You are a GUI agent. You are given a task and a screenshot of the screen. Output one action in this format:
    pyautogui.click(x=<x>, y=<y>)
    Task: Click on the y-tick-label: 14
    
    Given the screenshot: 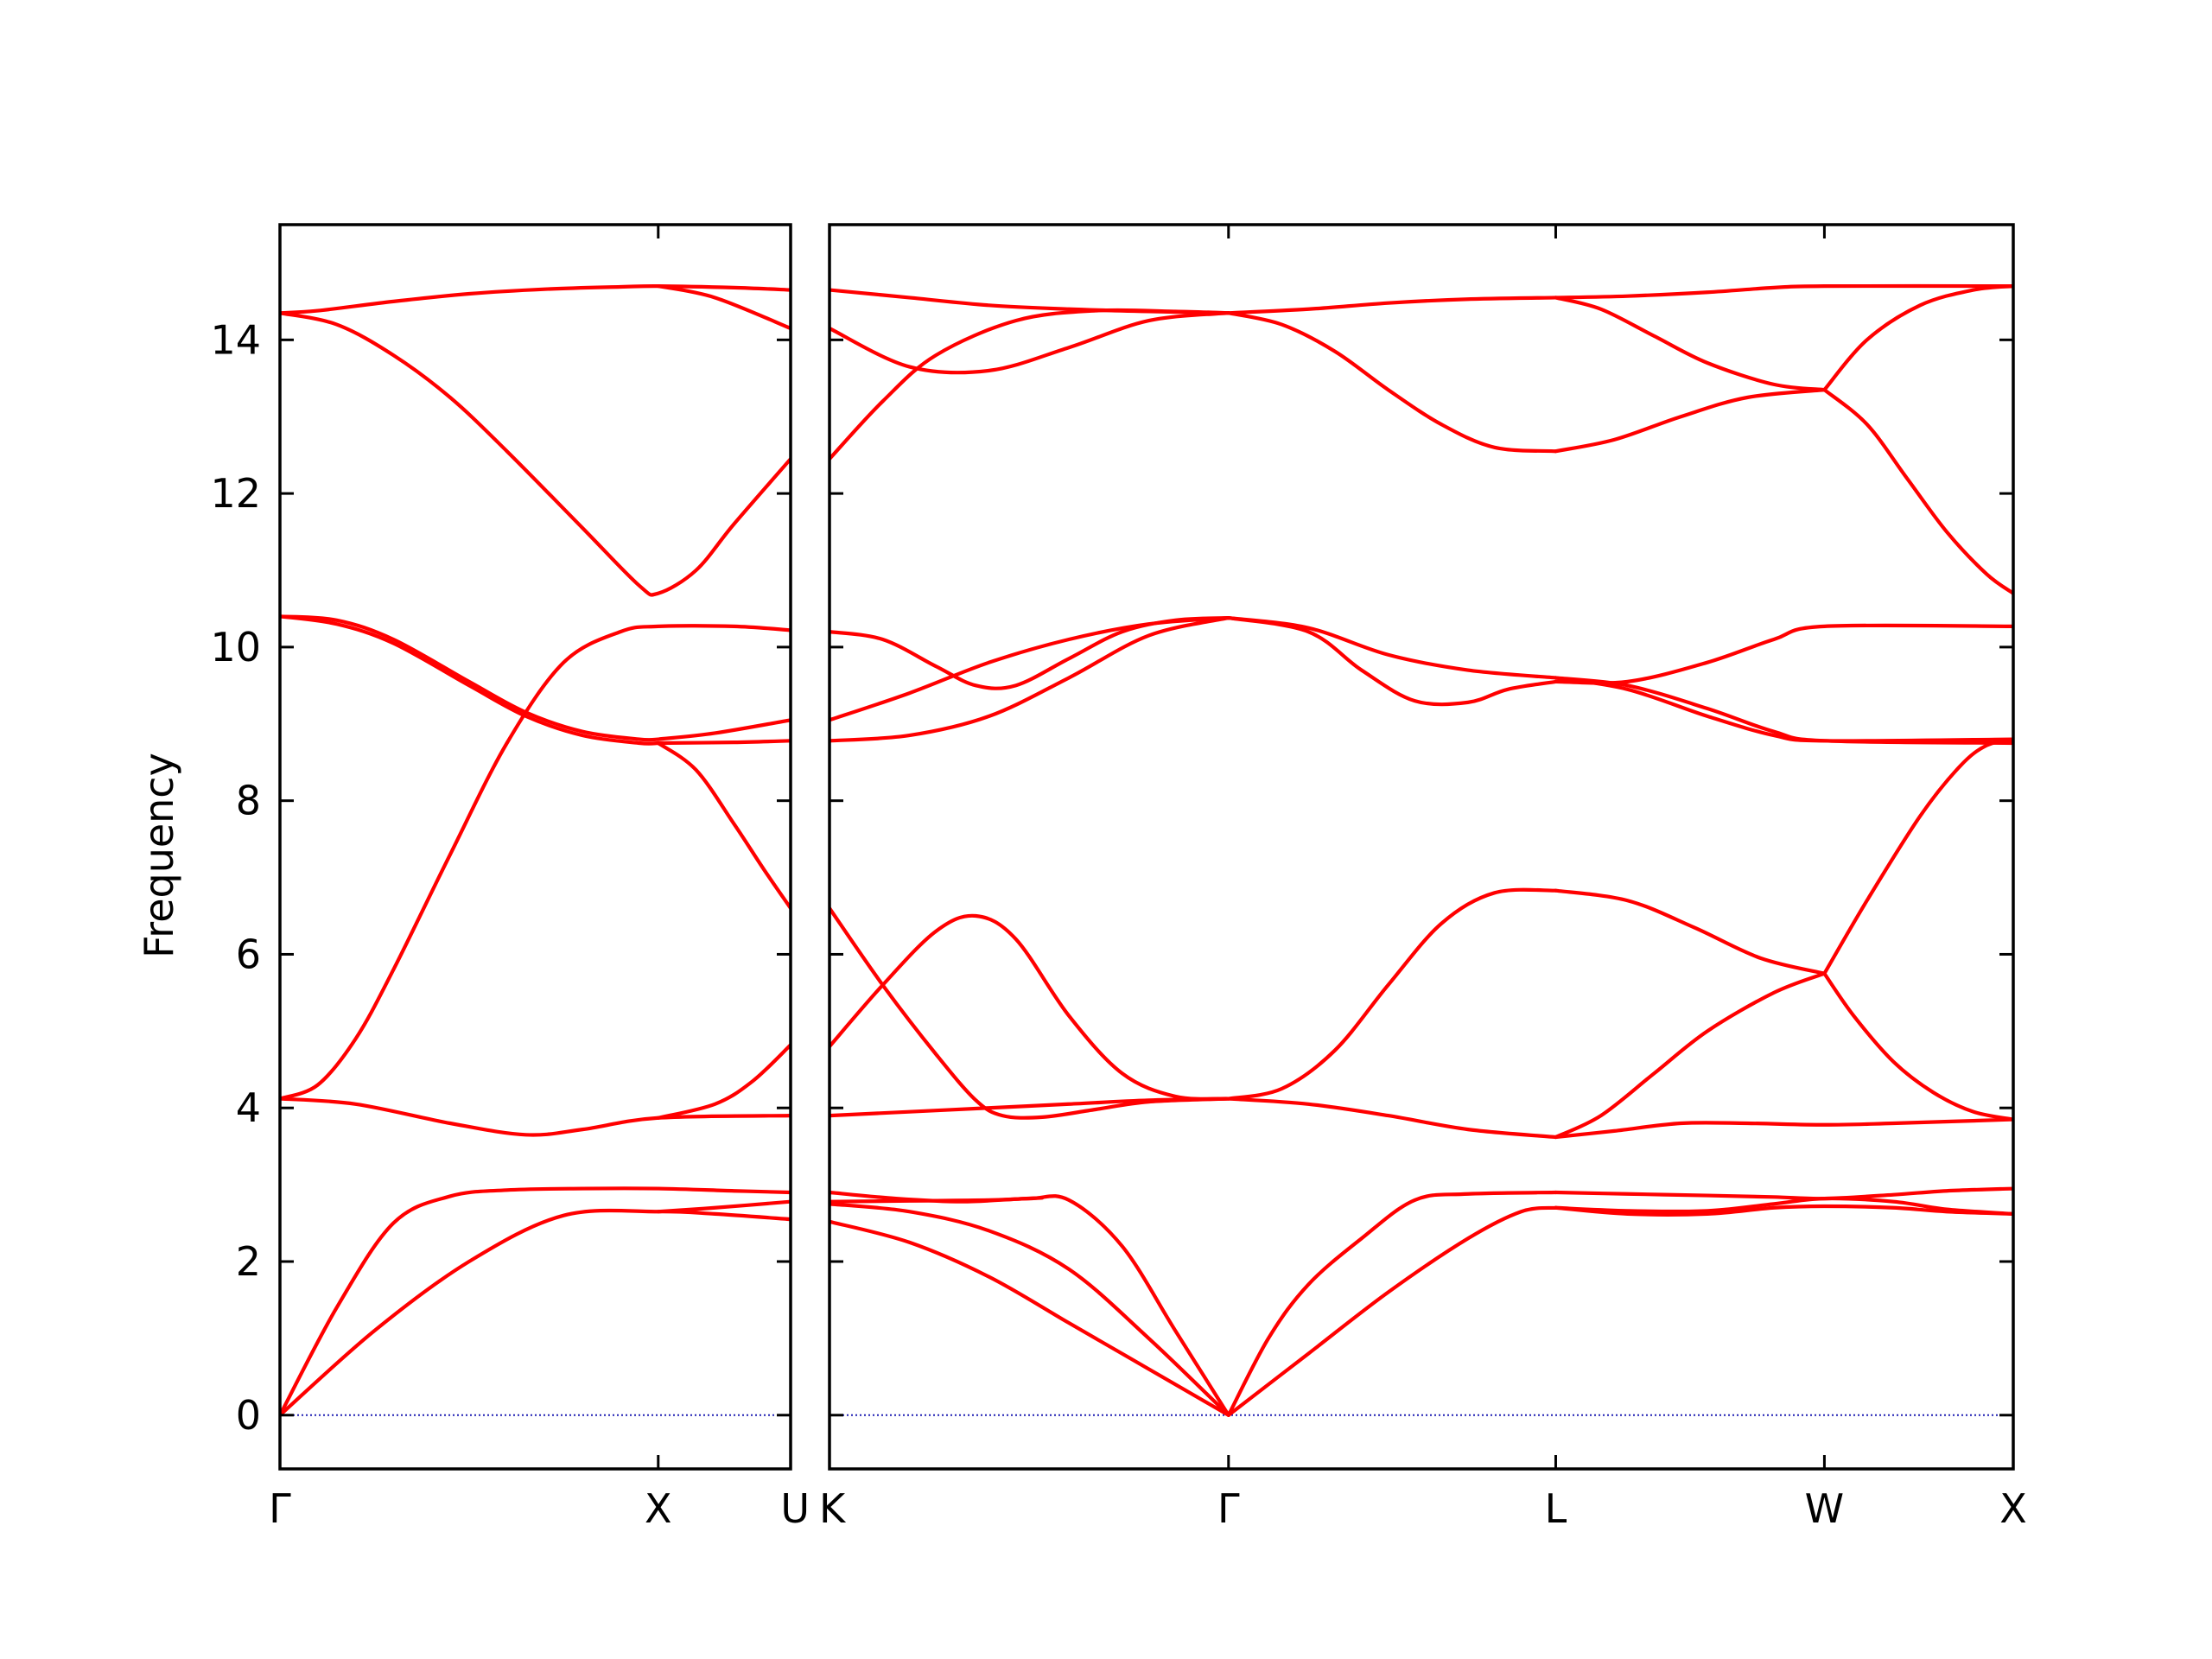 What is the action you would take?
    pyautogui.click(x=235, y=339)
    